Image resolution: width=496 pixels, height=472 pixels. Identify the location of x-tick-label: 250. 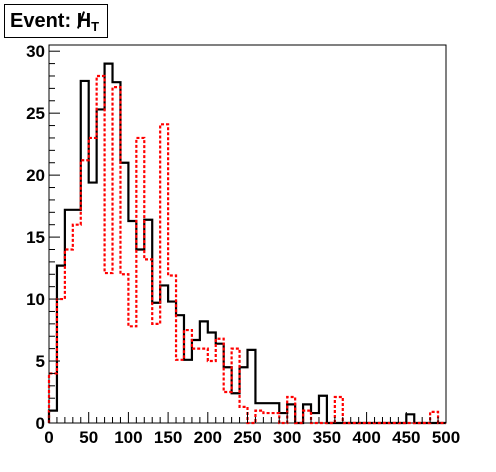
(247, 437).